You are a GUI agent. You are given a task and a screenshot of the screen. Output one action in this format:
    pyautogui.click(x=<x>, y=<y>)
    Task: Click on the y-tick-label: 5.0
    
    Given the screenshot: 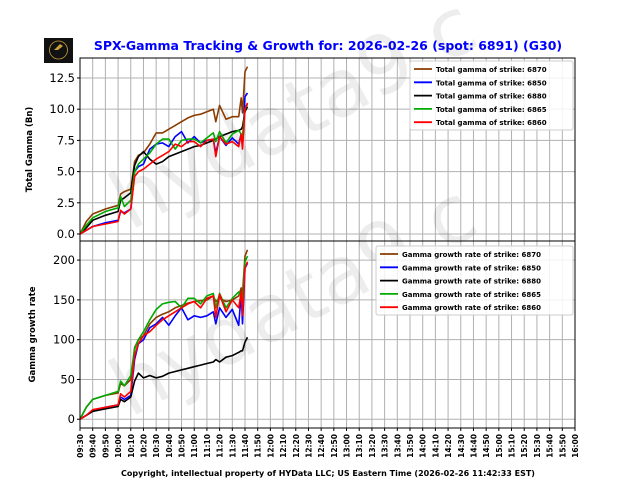 What is the action you would take?
    pyautogui.click(x=66, y=172)
    